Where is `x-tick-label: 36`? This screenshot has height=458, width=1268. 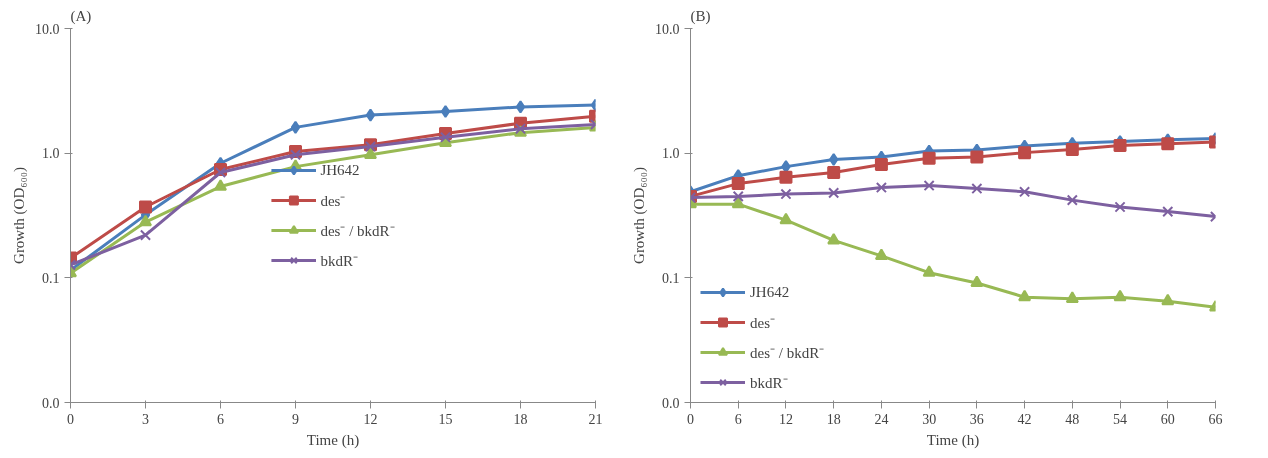
x-tick-label: 36 is located at coordinates (976, 419).